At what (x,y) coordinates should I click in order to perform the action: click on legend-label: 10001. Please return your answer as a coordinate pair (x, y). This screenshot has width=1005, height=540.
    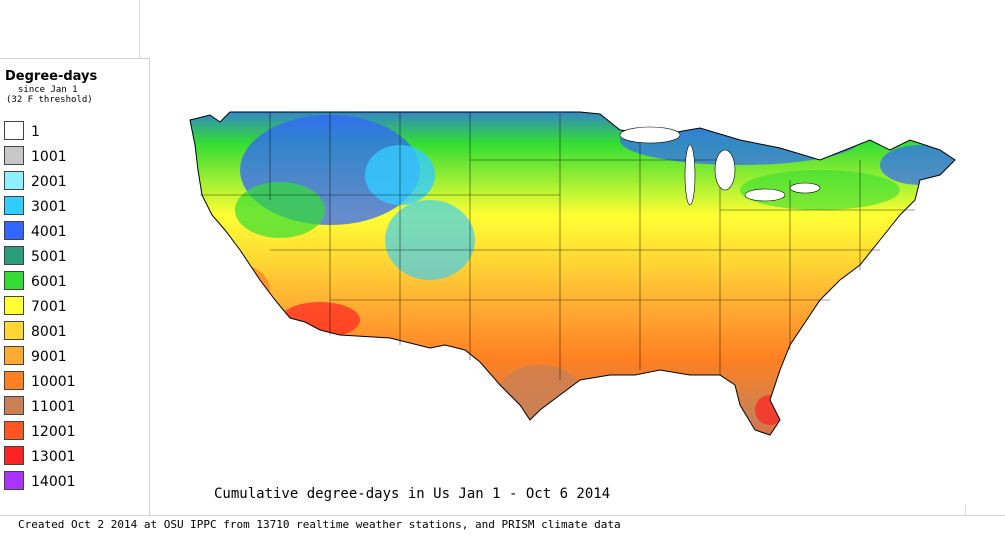
    Looking at the image, I should click on (53, 382).